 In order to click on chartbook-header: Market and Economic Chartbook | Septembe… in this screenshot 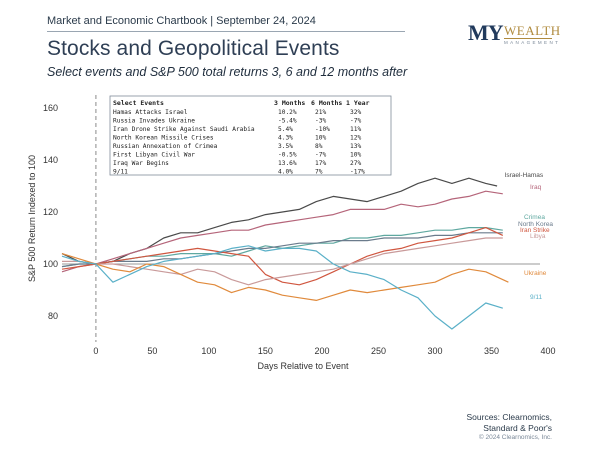, I will do `click(181, 21)`.